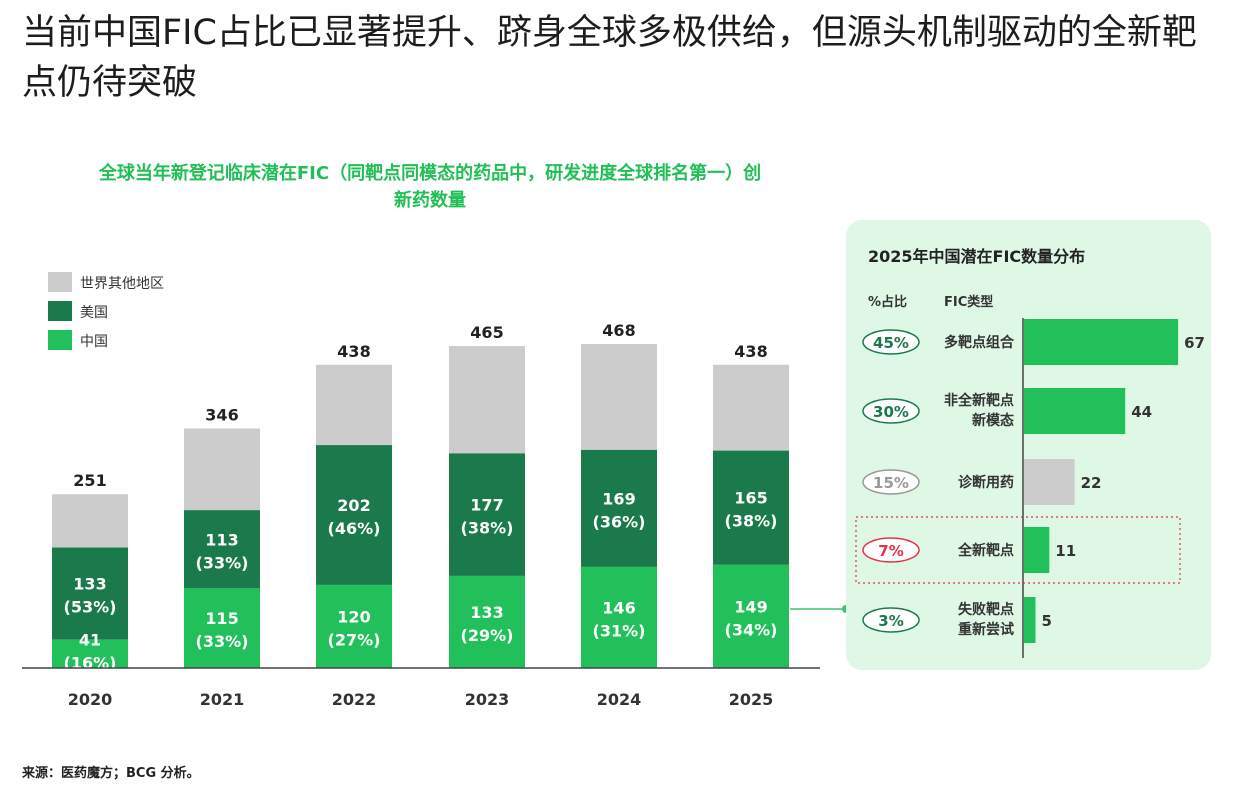 The image size is (1239, 799). Describe the element at coordinates (486, 332) in the screenshot. I see `total-label: 465` at that location.